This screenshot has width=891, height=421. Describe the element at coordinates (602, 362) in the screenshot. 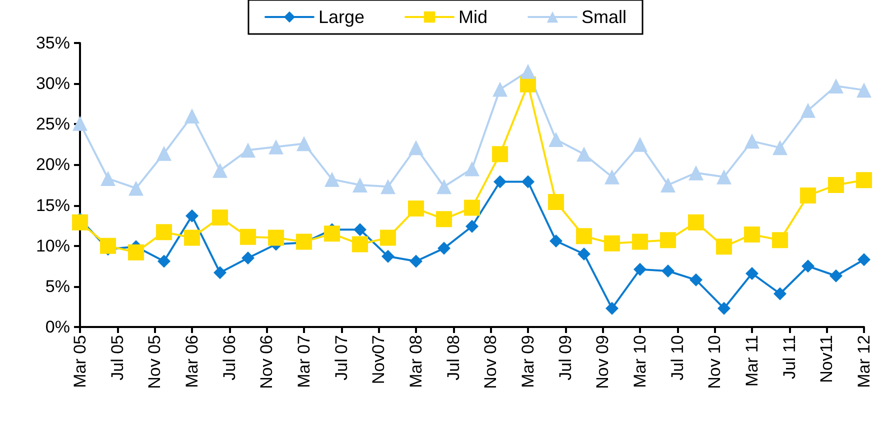

I see `x-tick-label: Nov 09` at that location.